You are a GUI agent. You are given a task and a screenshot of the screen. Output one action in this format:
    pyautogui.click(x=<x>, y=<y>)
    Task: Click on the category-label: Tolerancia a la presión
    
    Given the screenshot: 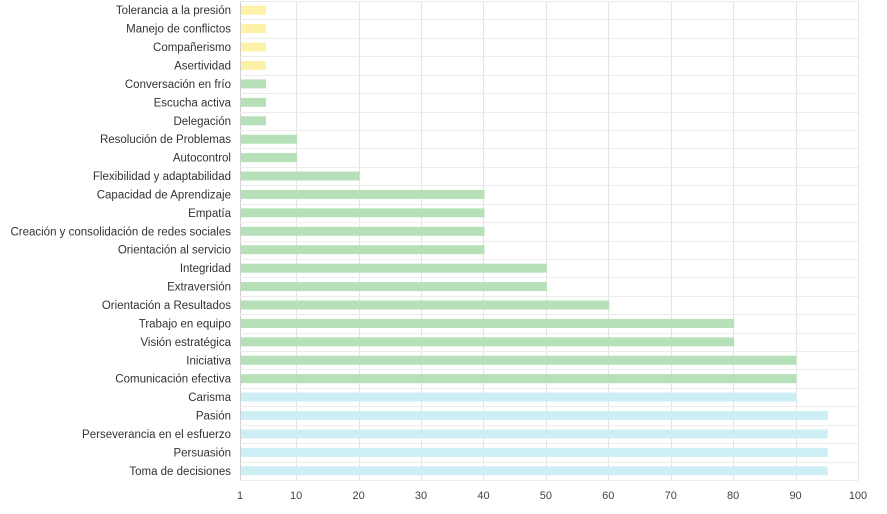 What is the action you would take?
    pyautogui.click(x=173, y=11)
    